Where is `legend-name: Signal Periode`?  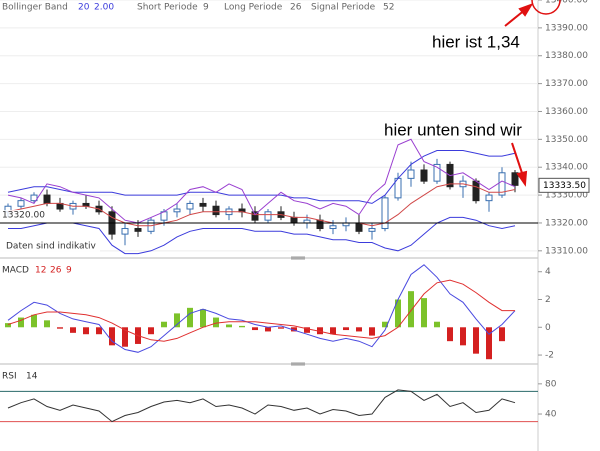
legend-name: Signal Periode is located at coordinates (343, 8).